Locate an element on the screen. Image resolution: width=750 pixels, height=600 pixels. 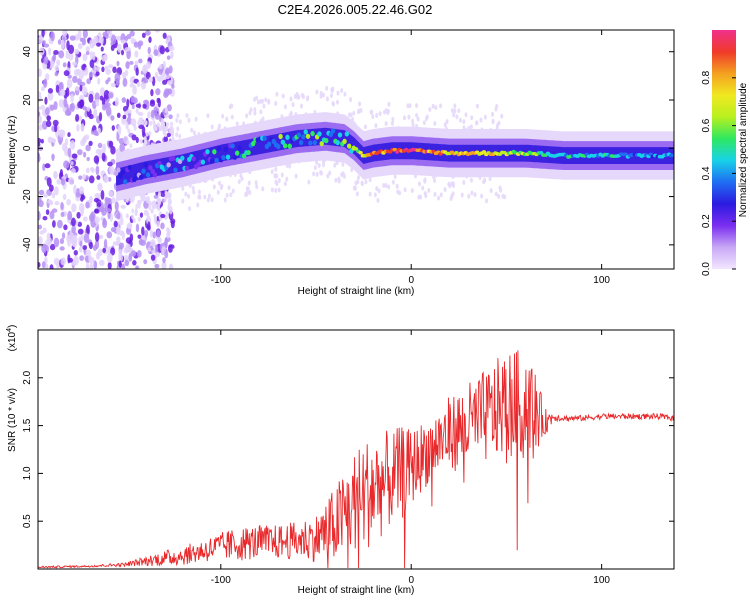
colorbar-tick-label: 0.2 is located at coordinates (706, 221).